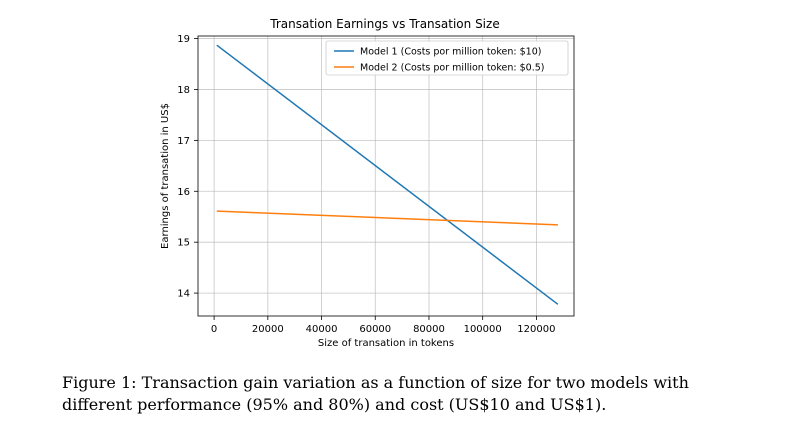  What do you see at coordinates (386, 343) in the screenshot?
I see `x-axis-label: Size of transation in tokens` at bounding box center [386, 343].